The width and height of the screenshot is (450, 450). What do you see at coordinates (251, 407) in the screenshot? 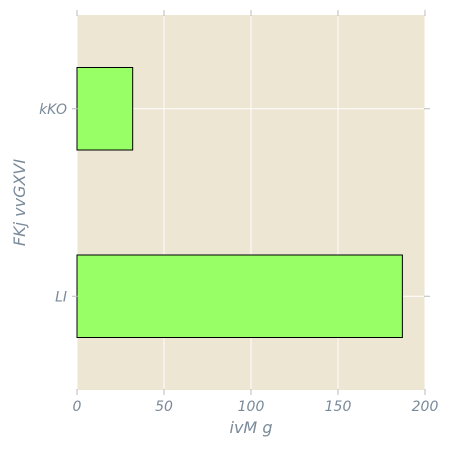
I see `x-tick-label: 100` at bounding box center [251, 407].